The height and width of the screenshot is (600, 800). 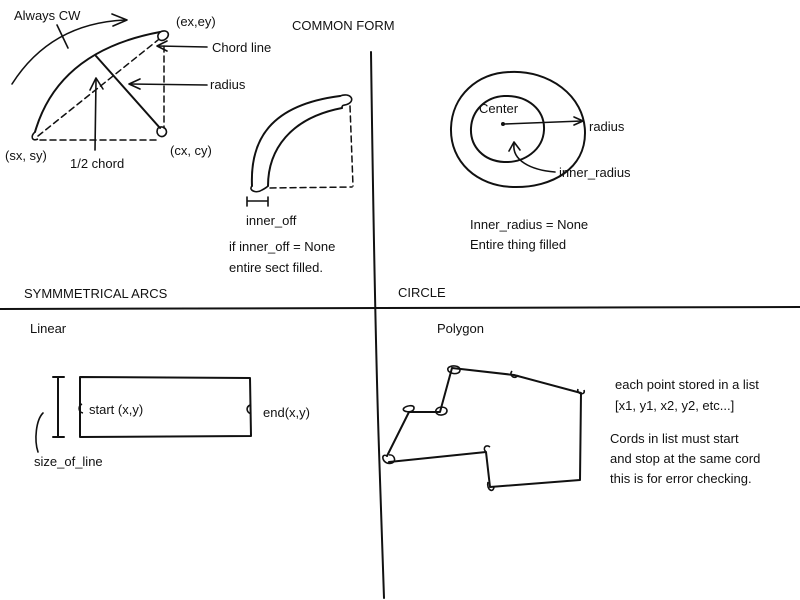 I want to click on radius-end-marker, so click(x=162, y=132).